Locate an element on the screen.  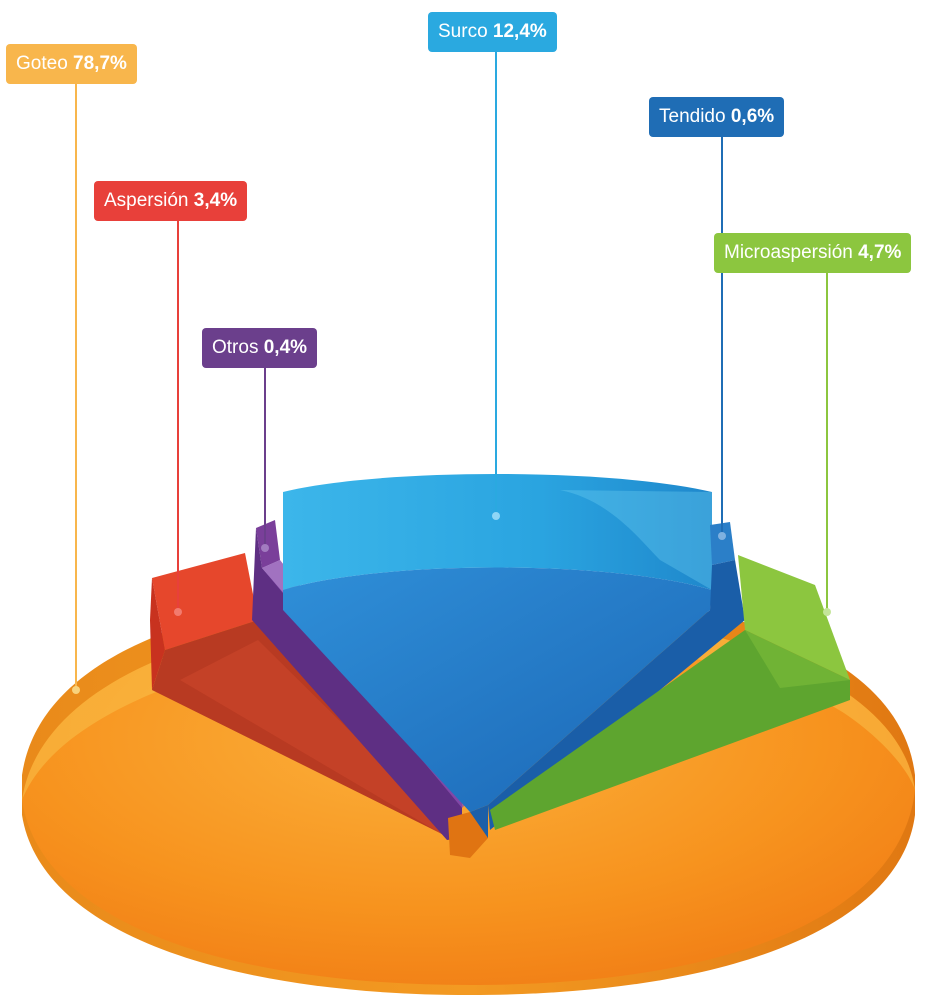
slice-surco-wall is located at coordinates (497, 532).